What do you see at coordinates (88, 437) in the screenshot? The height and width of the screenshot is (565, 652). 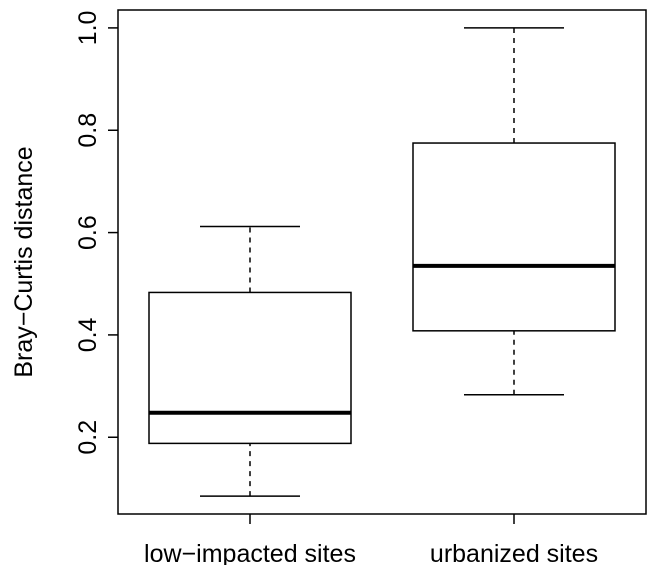 I see `y-tick-label: 0.2` at bounding box center [88, 437].